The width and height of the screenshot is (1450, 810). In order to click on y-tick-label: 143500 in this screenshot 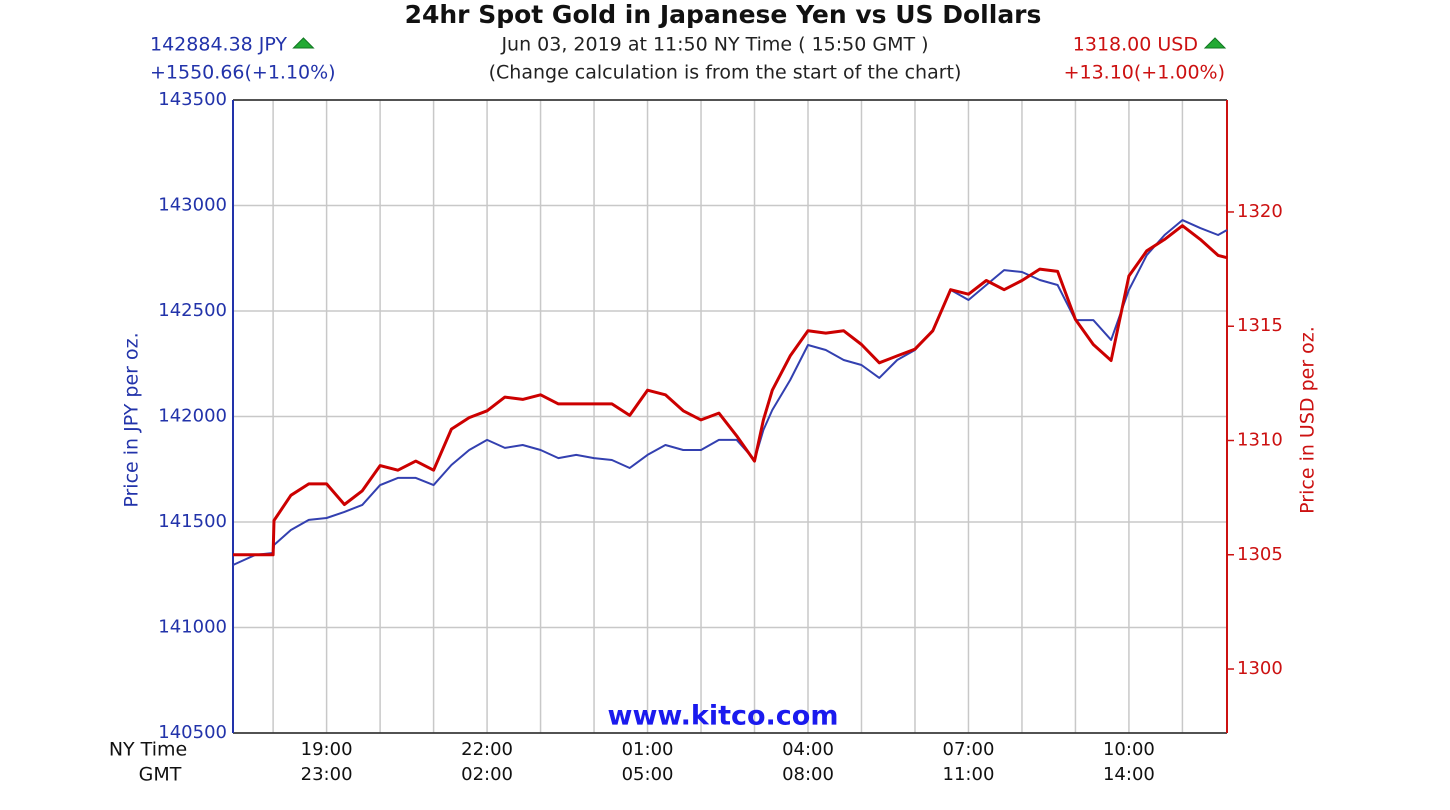, I will do `click(192, 99)`.